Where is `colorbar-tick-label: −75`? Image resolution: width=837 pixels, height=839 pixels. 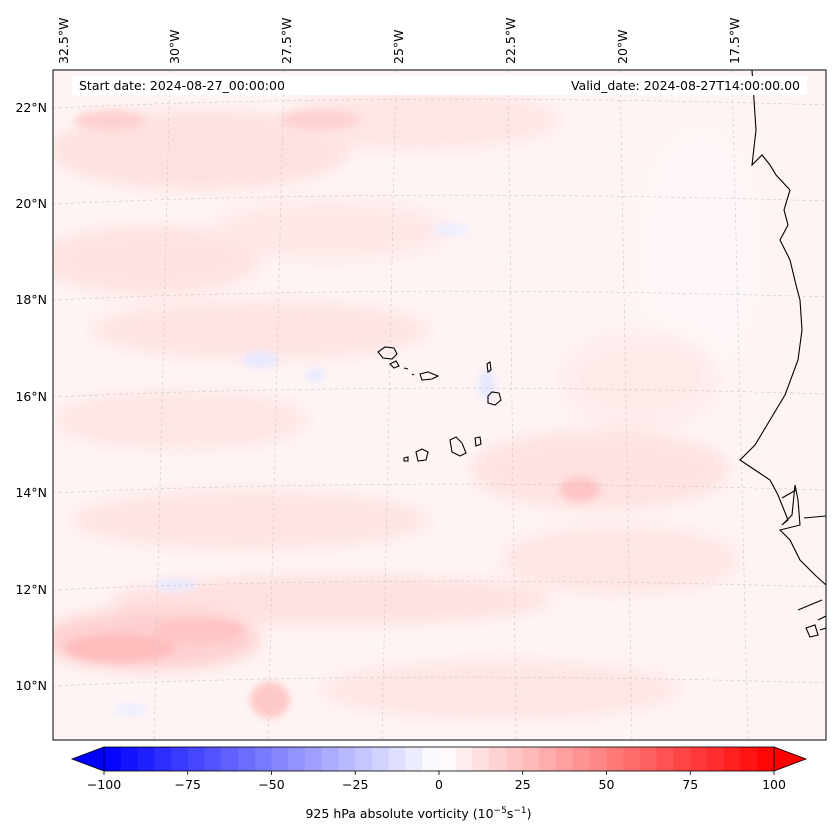 colorbar-tick-label: −75 is located at coordinates (188, 784).